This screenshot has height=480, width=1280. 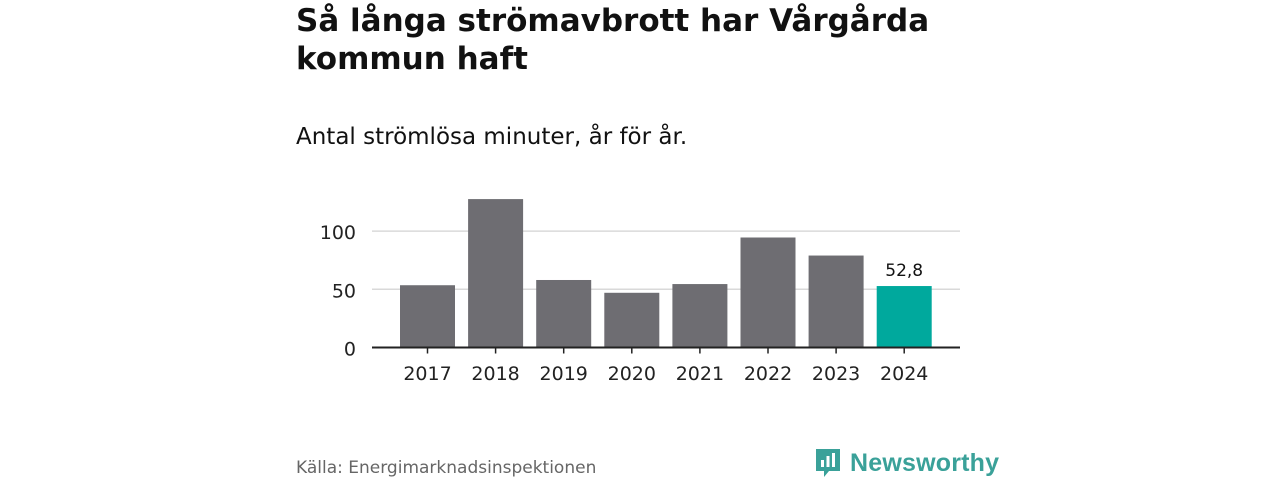 What do you see at coordinates (700, 374) in the screenshot?
I see `x-tick-label: 2021` at bounding box center [700, 374].